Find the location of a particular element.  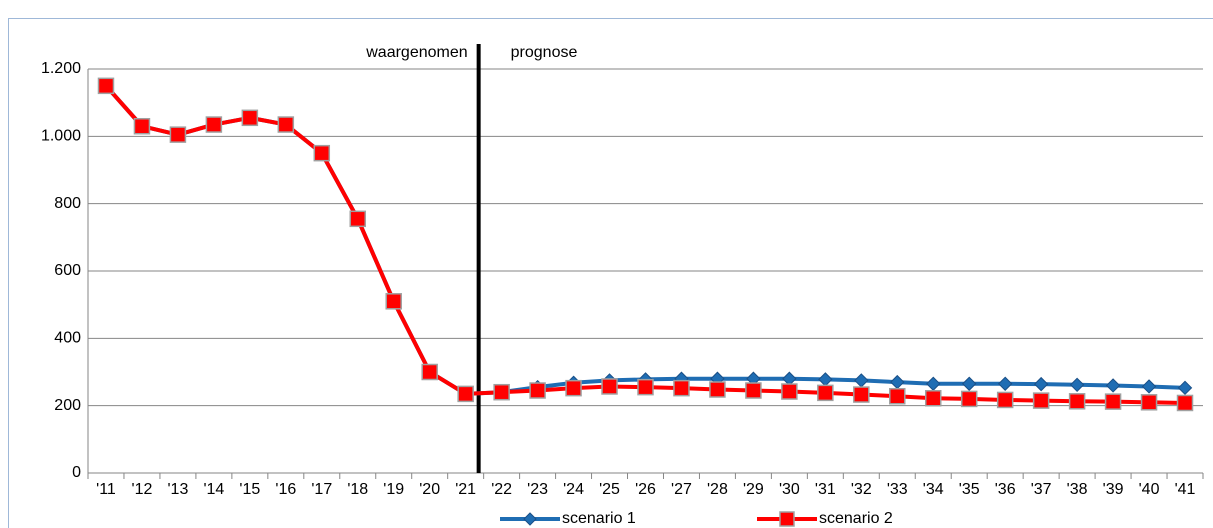

x-tick-label: '21 is located at coordinates (465, 489).